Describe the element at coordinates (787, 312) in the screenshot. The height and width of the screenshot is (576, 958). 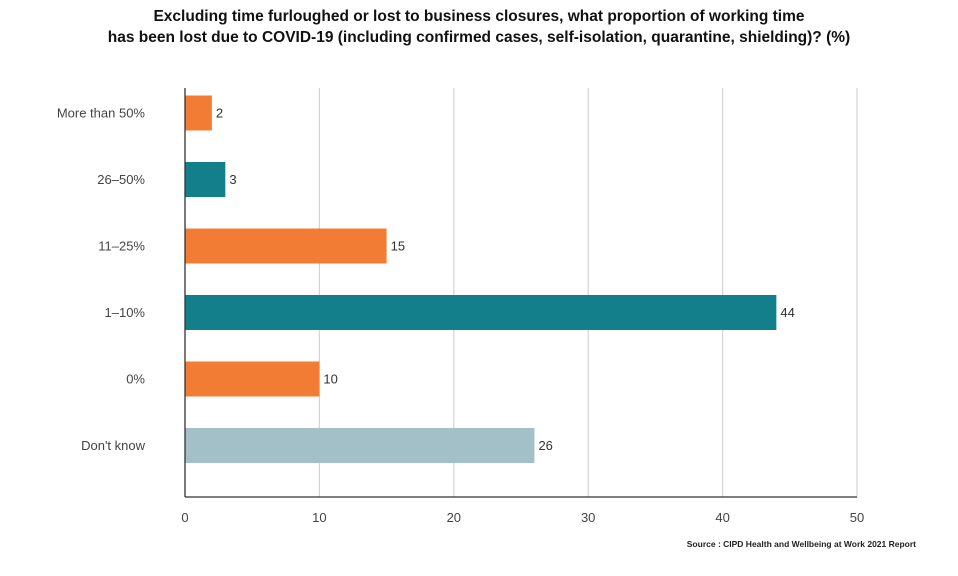
I see `value-label-3: 44` at that location.